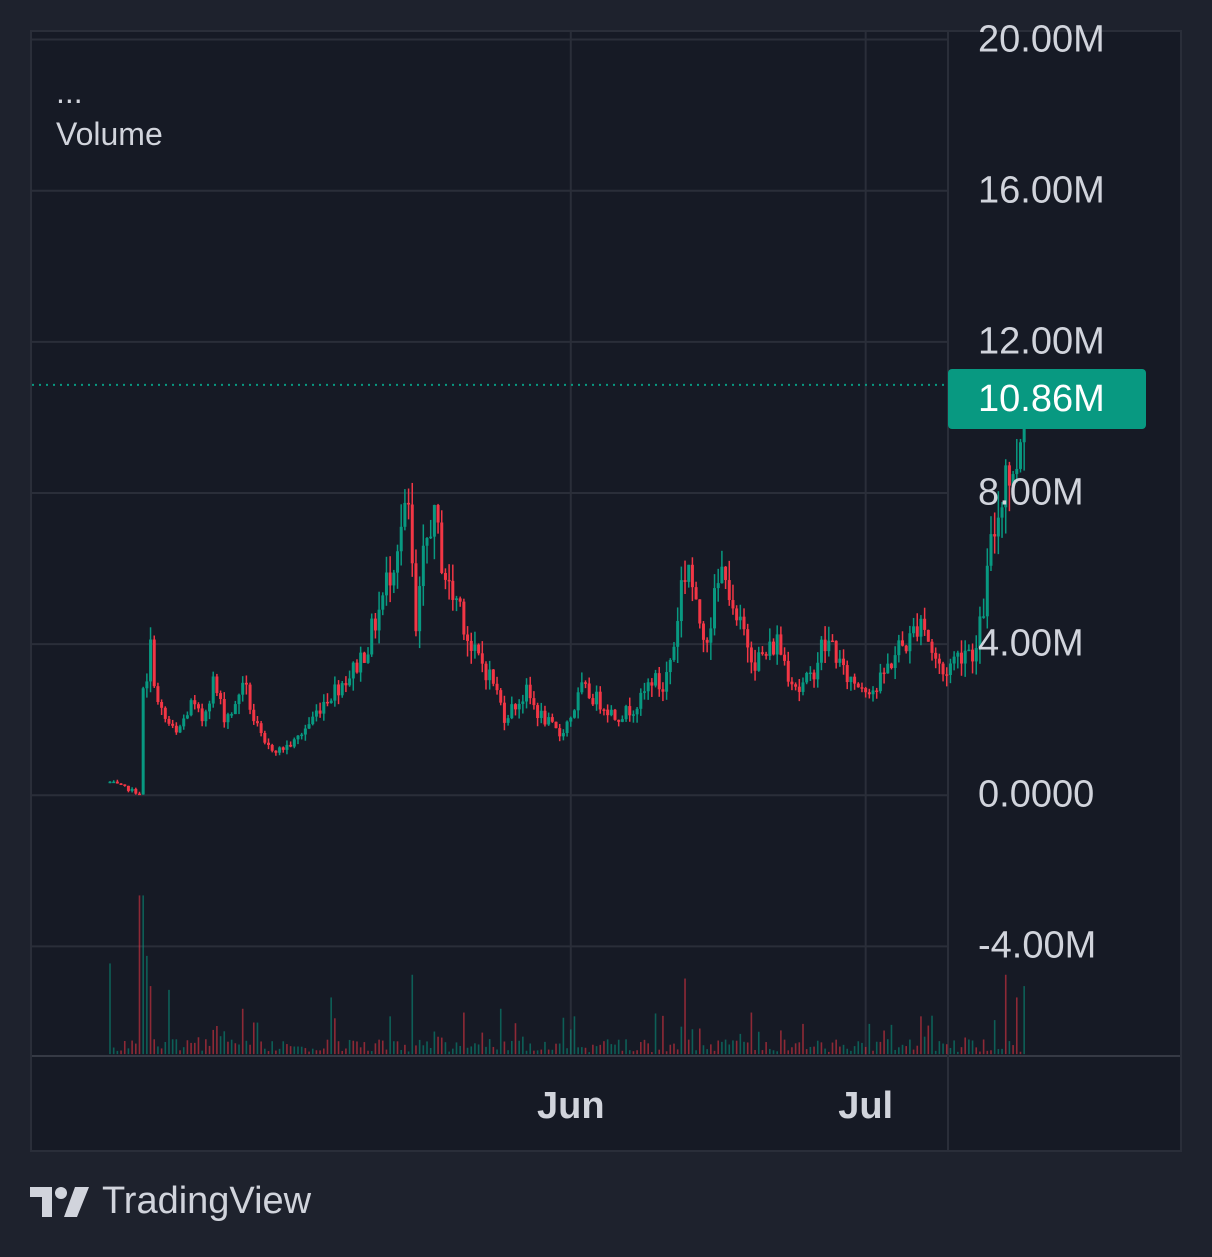 The height and width of the screenshot is (1257, 1212). I want to click on tradingview-brand: TradingView, so click(170, 1201).